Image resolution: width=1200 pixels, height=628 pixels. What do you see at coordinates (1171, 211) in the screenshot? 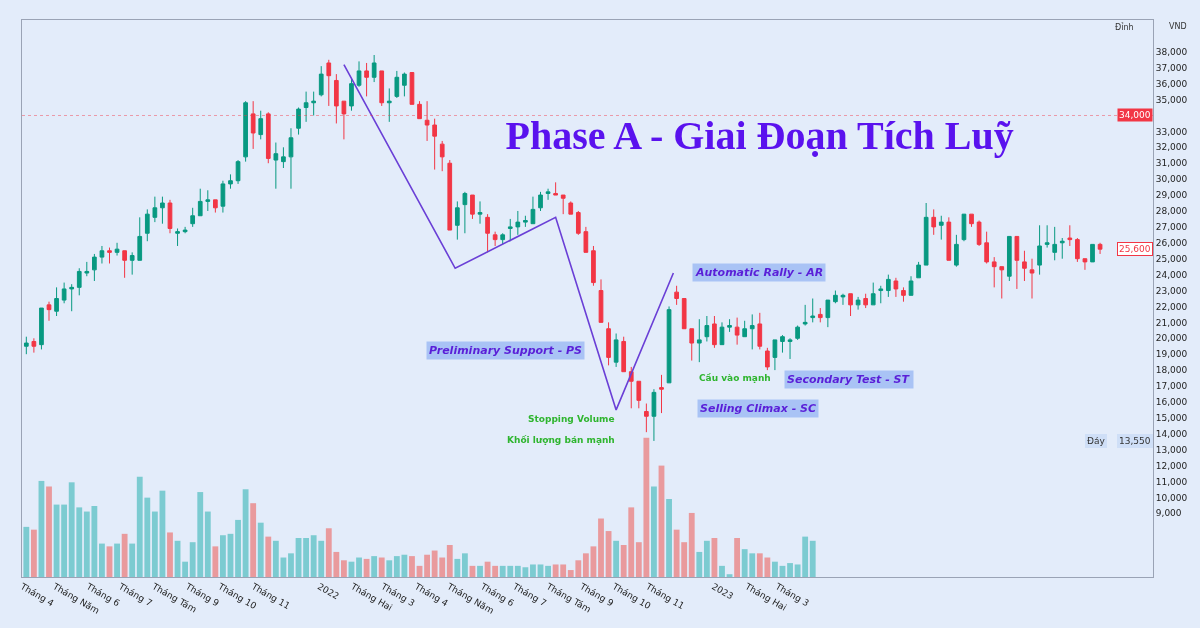
I see `y-tick-label: 28,000` at bounding box center [1171, 211].